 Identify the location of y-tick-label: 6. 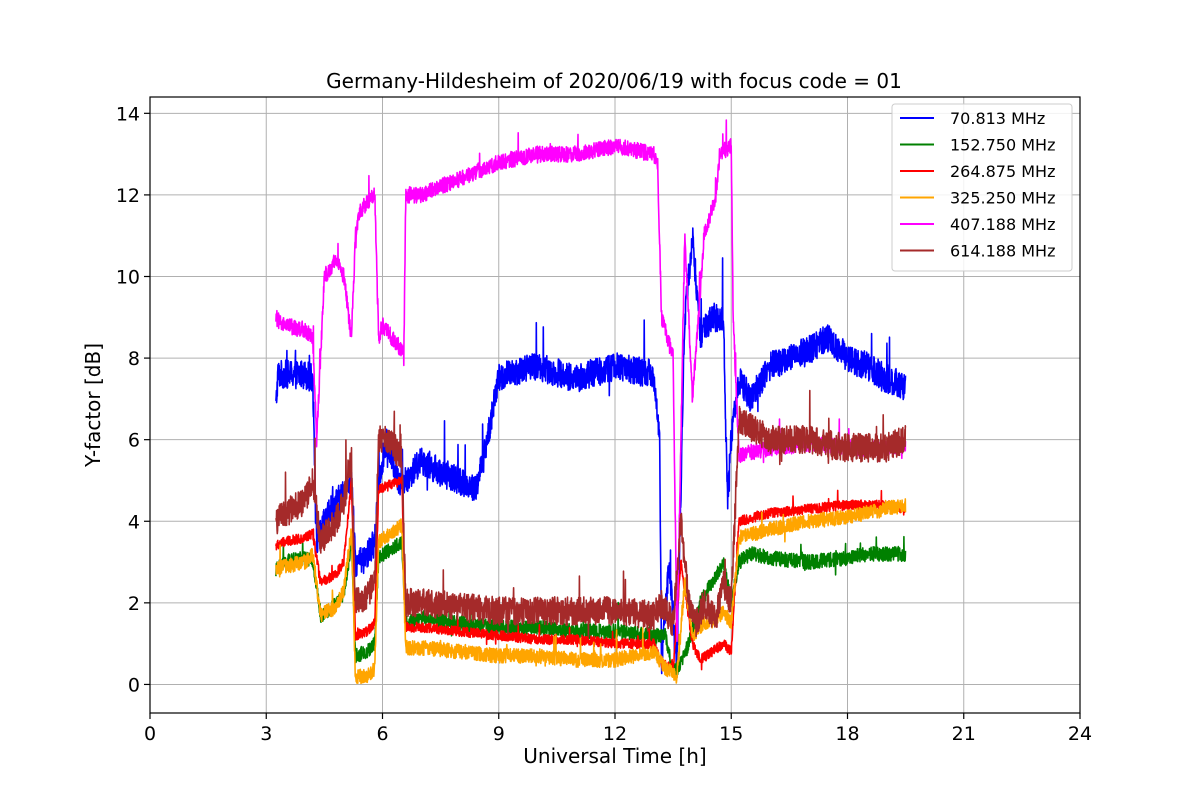
(134, 441).